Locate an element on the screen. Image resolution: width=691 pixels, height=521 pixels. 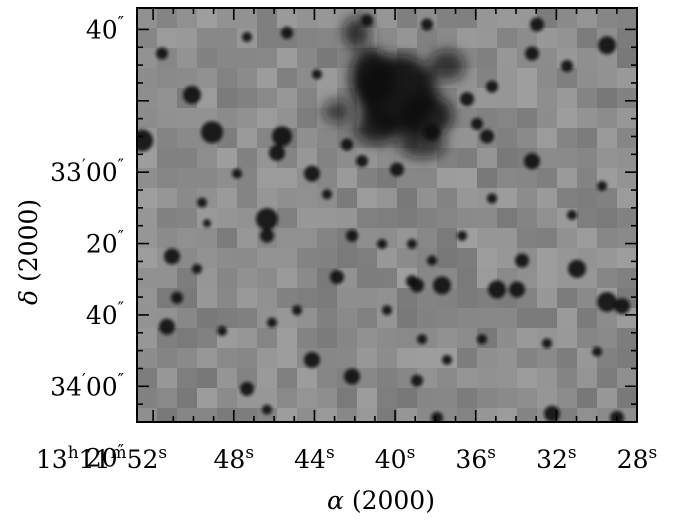
image-edge-strip is located at coordinates (645, 215).